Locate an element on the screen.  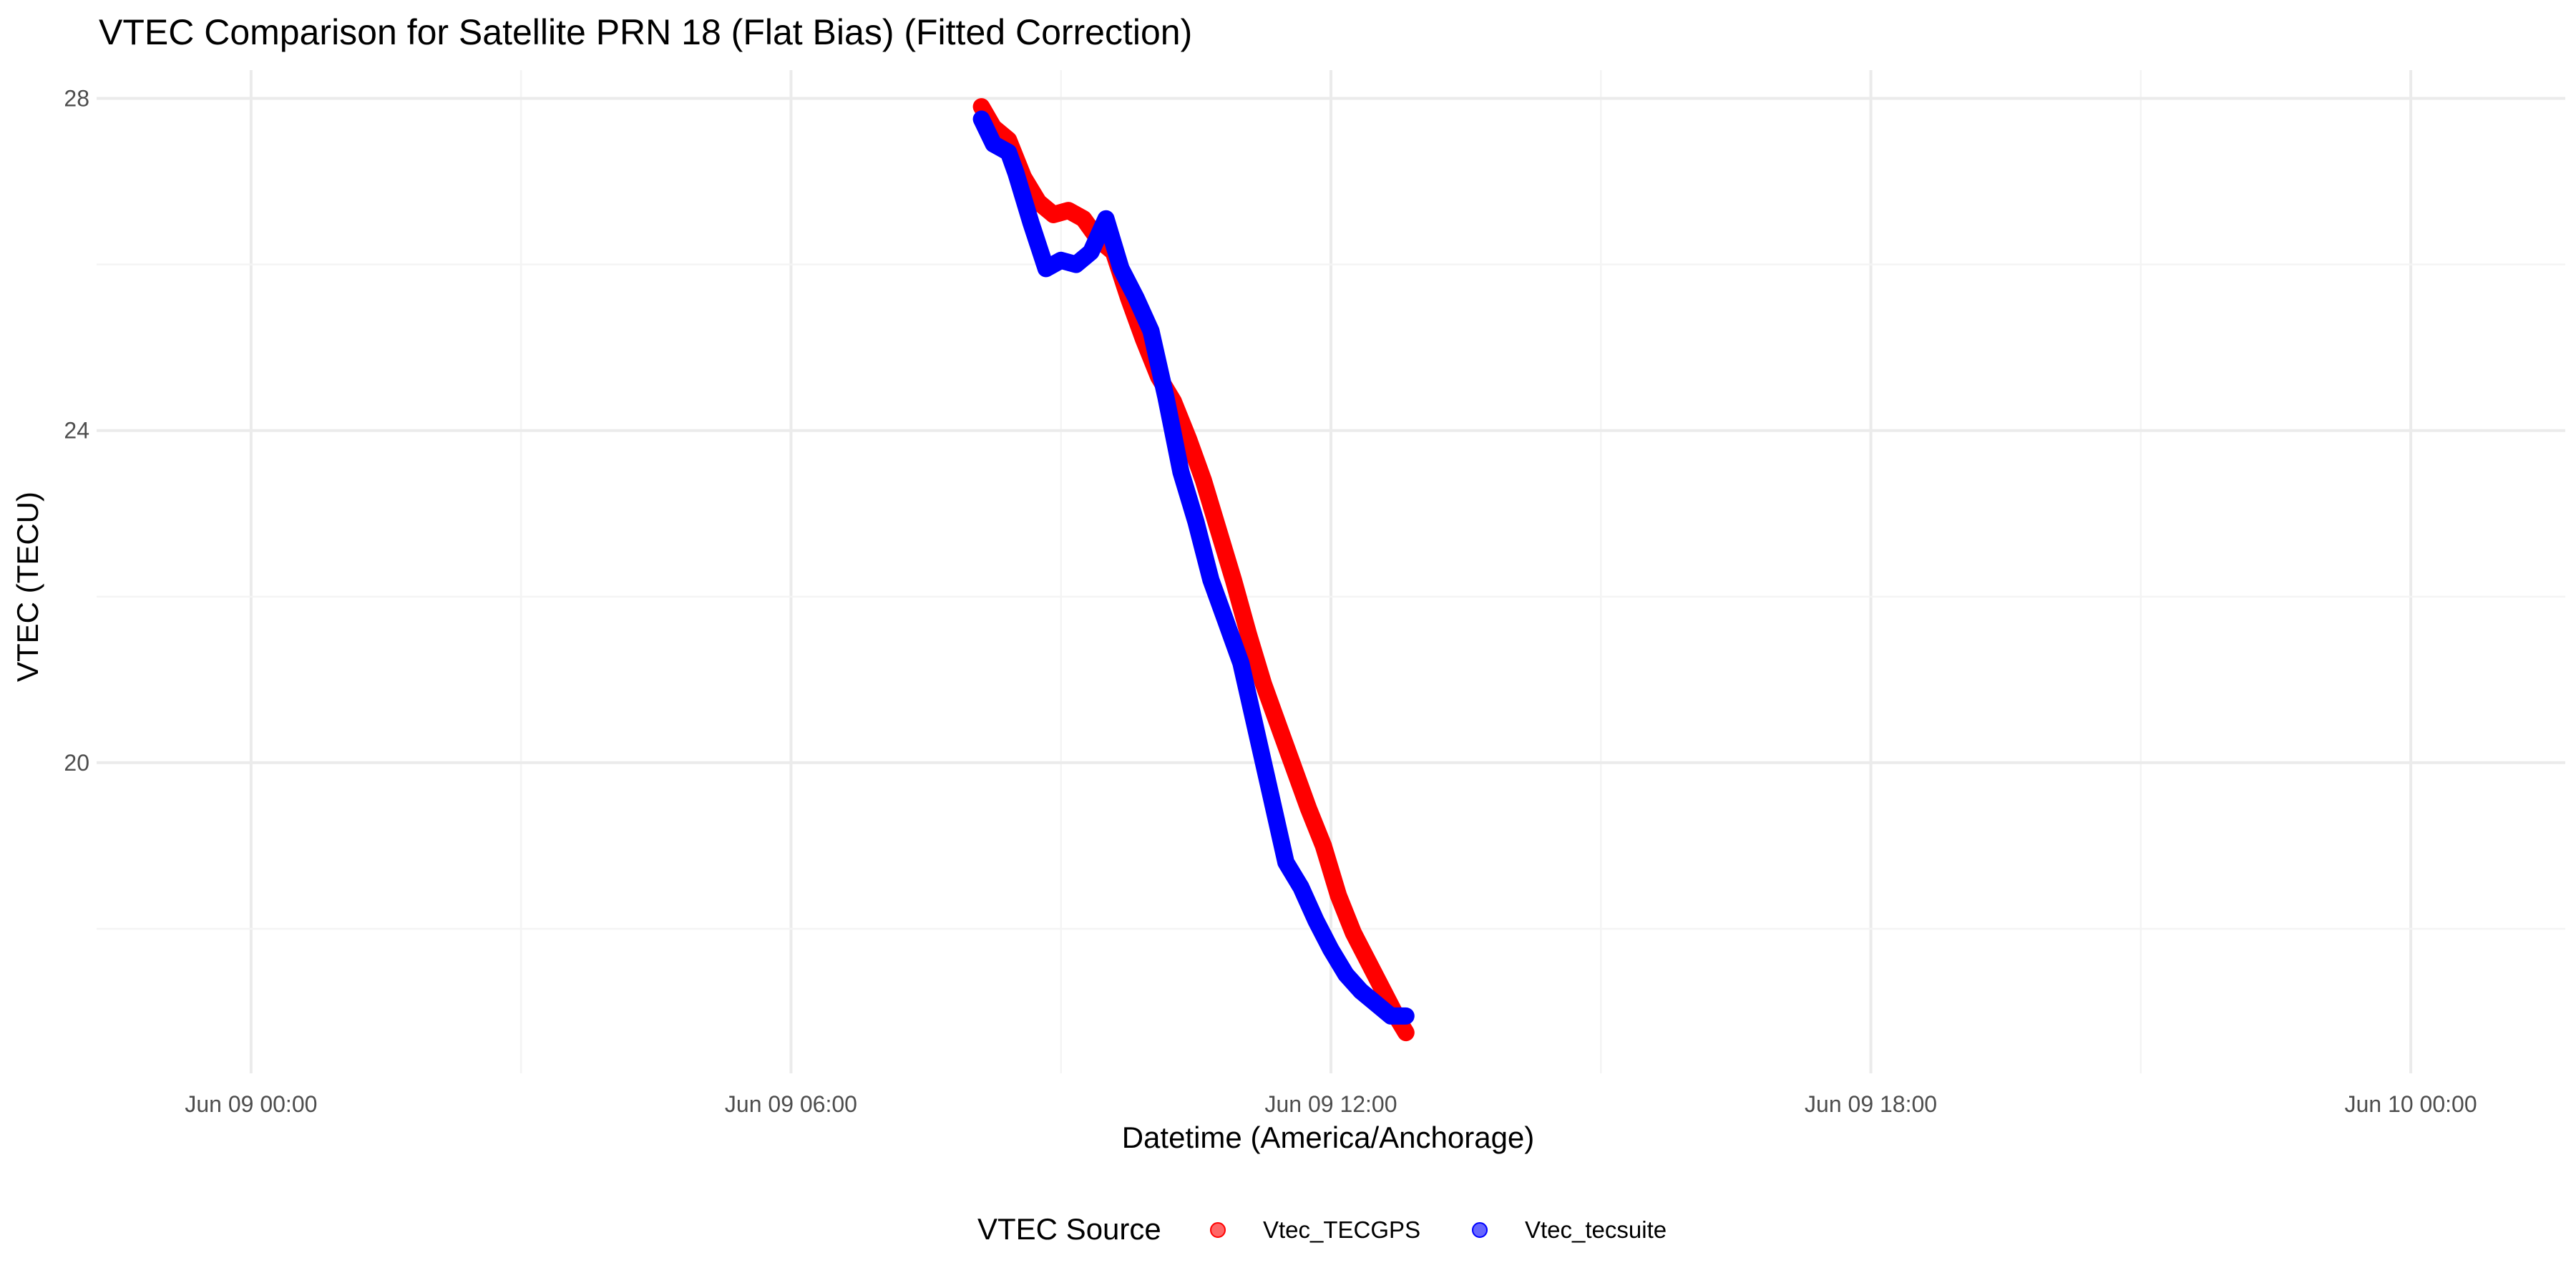
legend: VTEC Source Vtec_TECGPS Vtec_tecsuite is located at coordinates (1322, 1229).